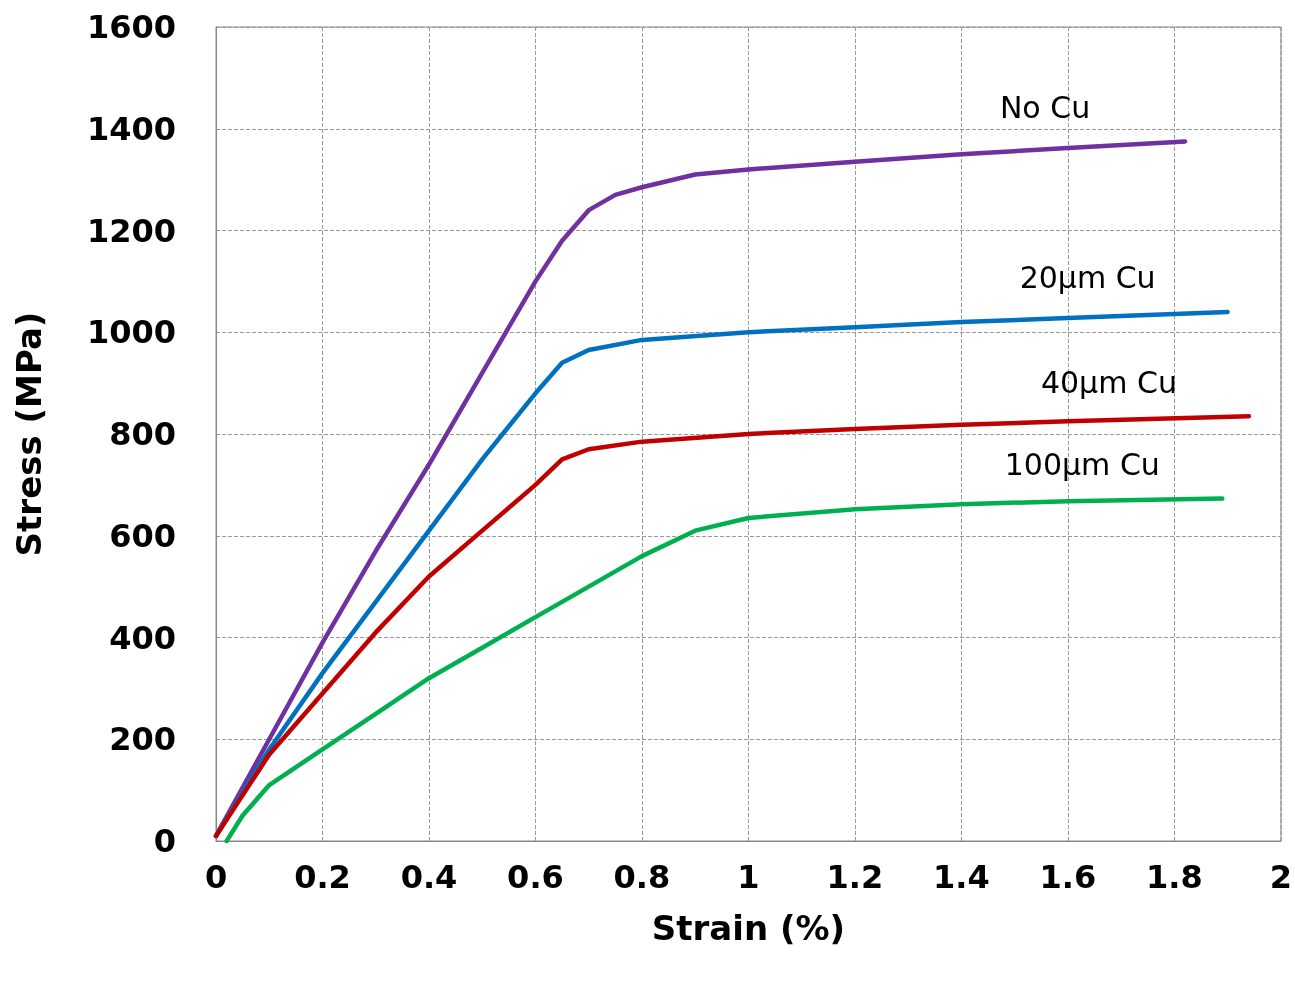 This screenshot has width=1295, height=983. Describe the element at coordinates (164, 841) in the screenshot. I see `y-tick-label: 0` at that location.